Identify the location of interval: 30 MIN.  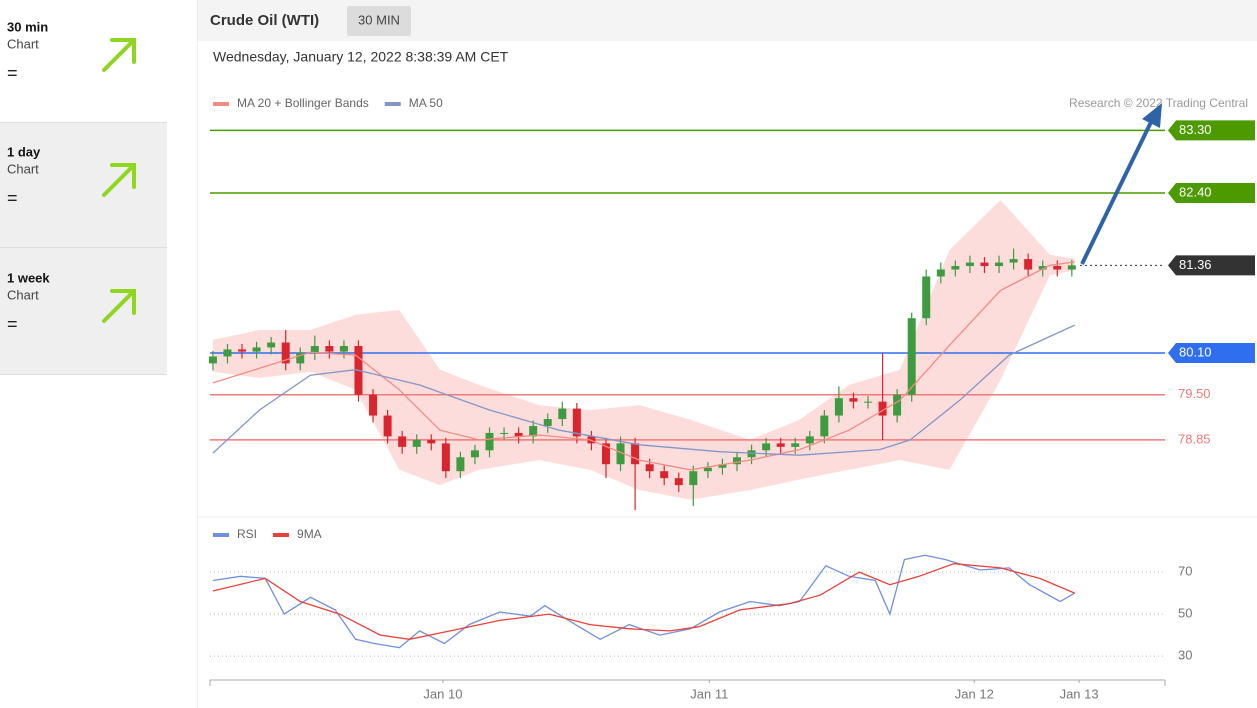
(379, 19).